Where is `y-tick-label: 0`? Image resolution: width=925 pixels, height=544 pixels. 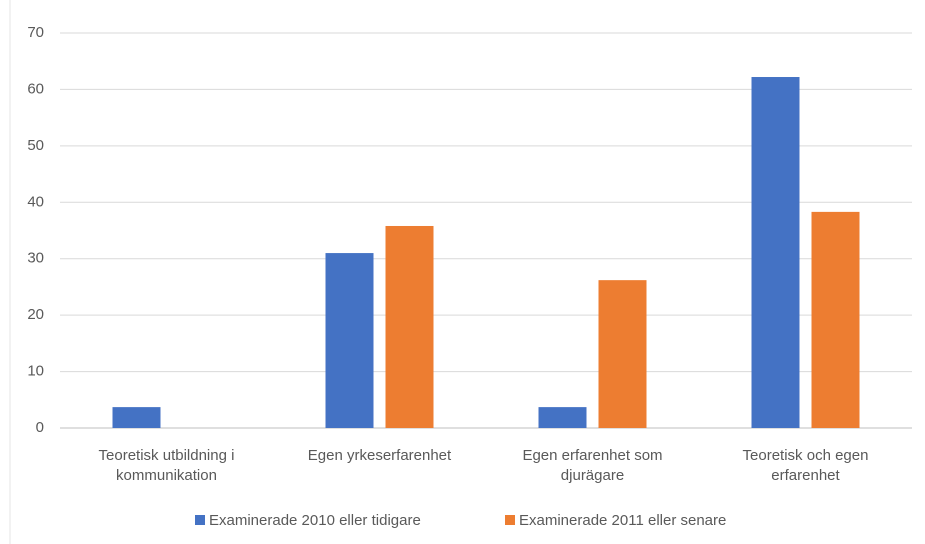 y-tick-label: 0 is located at coordinates (40, 427).